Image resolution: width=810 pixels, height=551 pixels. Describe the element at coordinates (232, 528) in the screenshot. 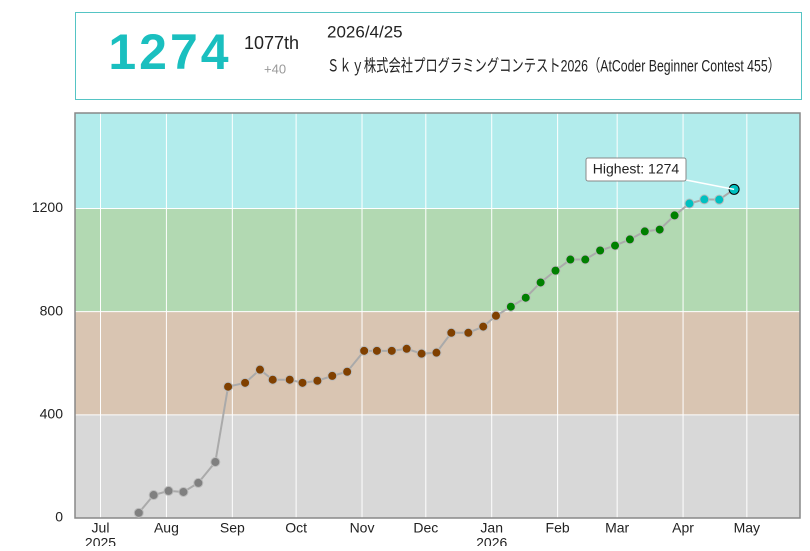

I see `x-tick-label: Sep` at that location.